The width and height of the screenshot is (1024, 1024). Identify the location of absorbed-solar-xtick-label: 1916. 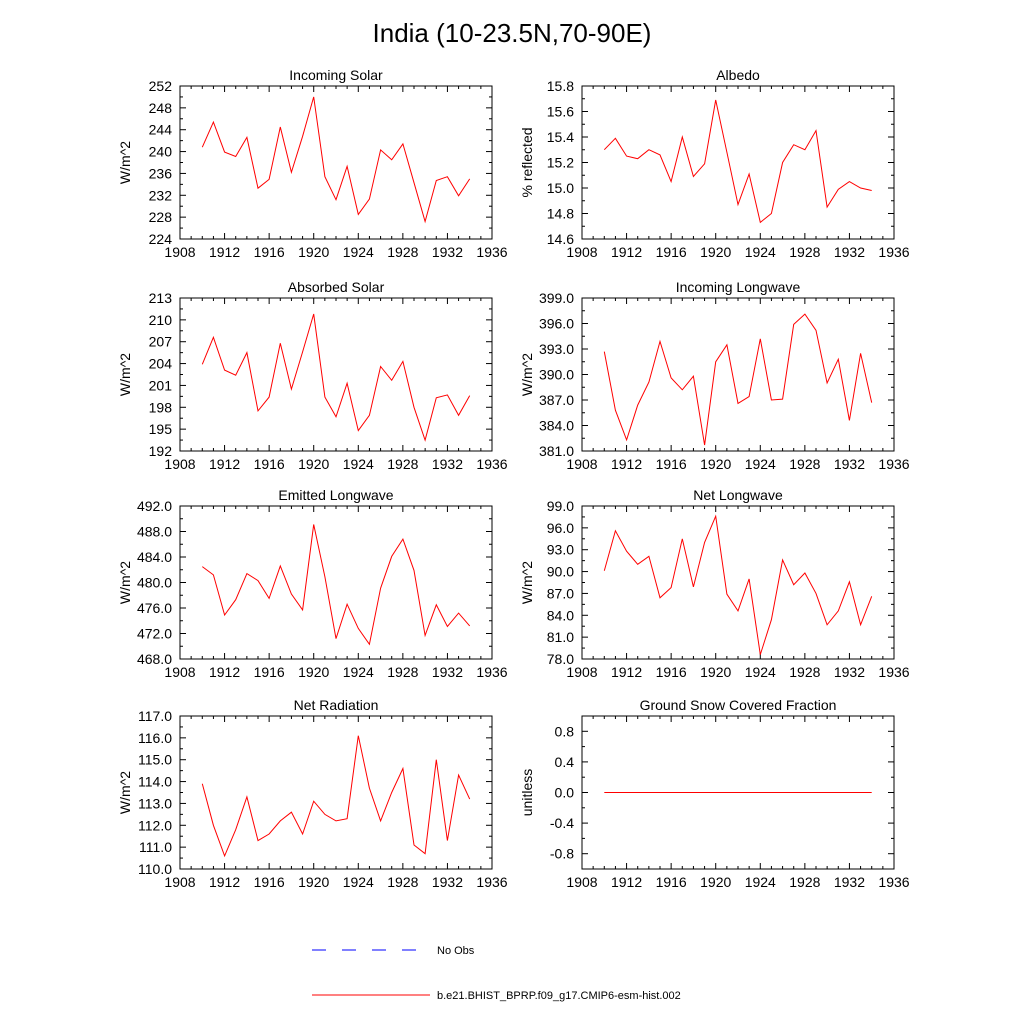
(269, 464).